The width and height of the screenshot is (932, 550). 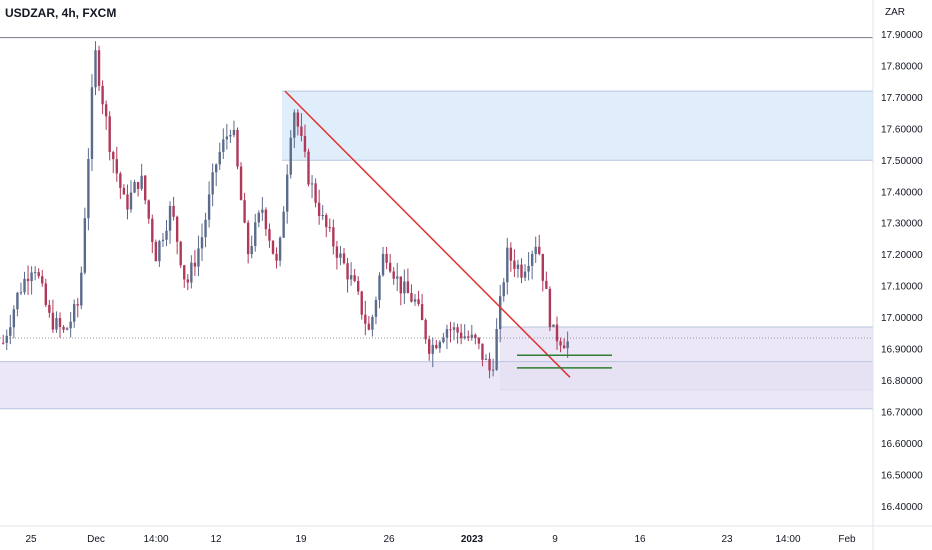 What do you see at coordinates (96, 539) in the screenshot?
I see `time-tick: Dec` at bounding box center [96, 539].